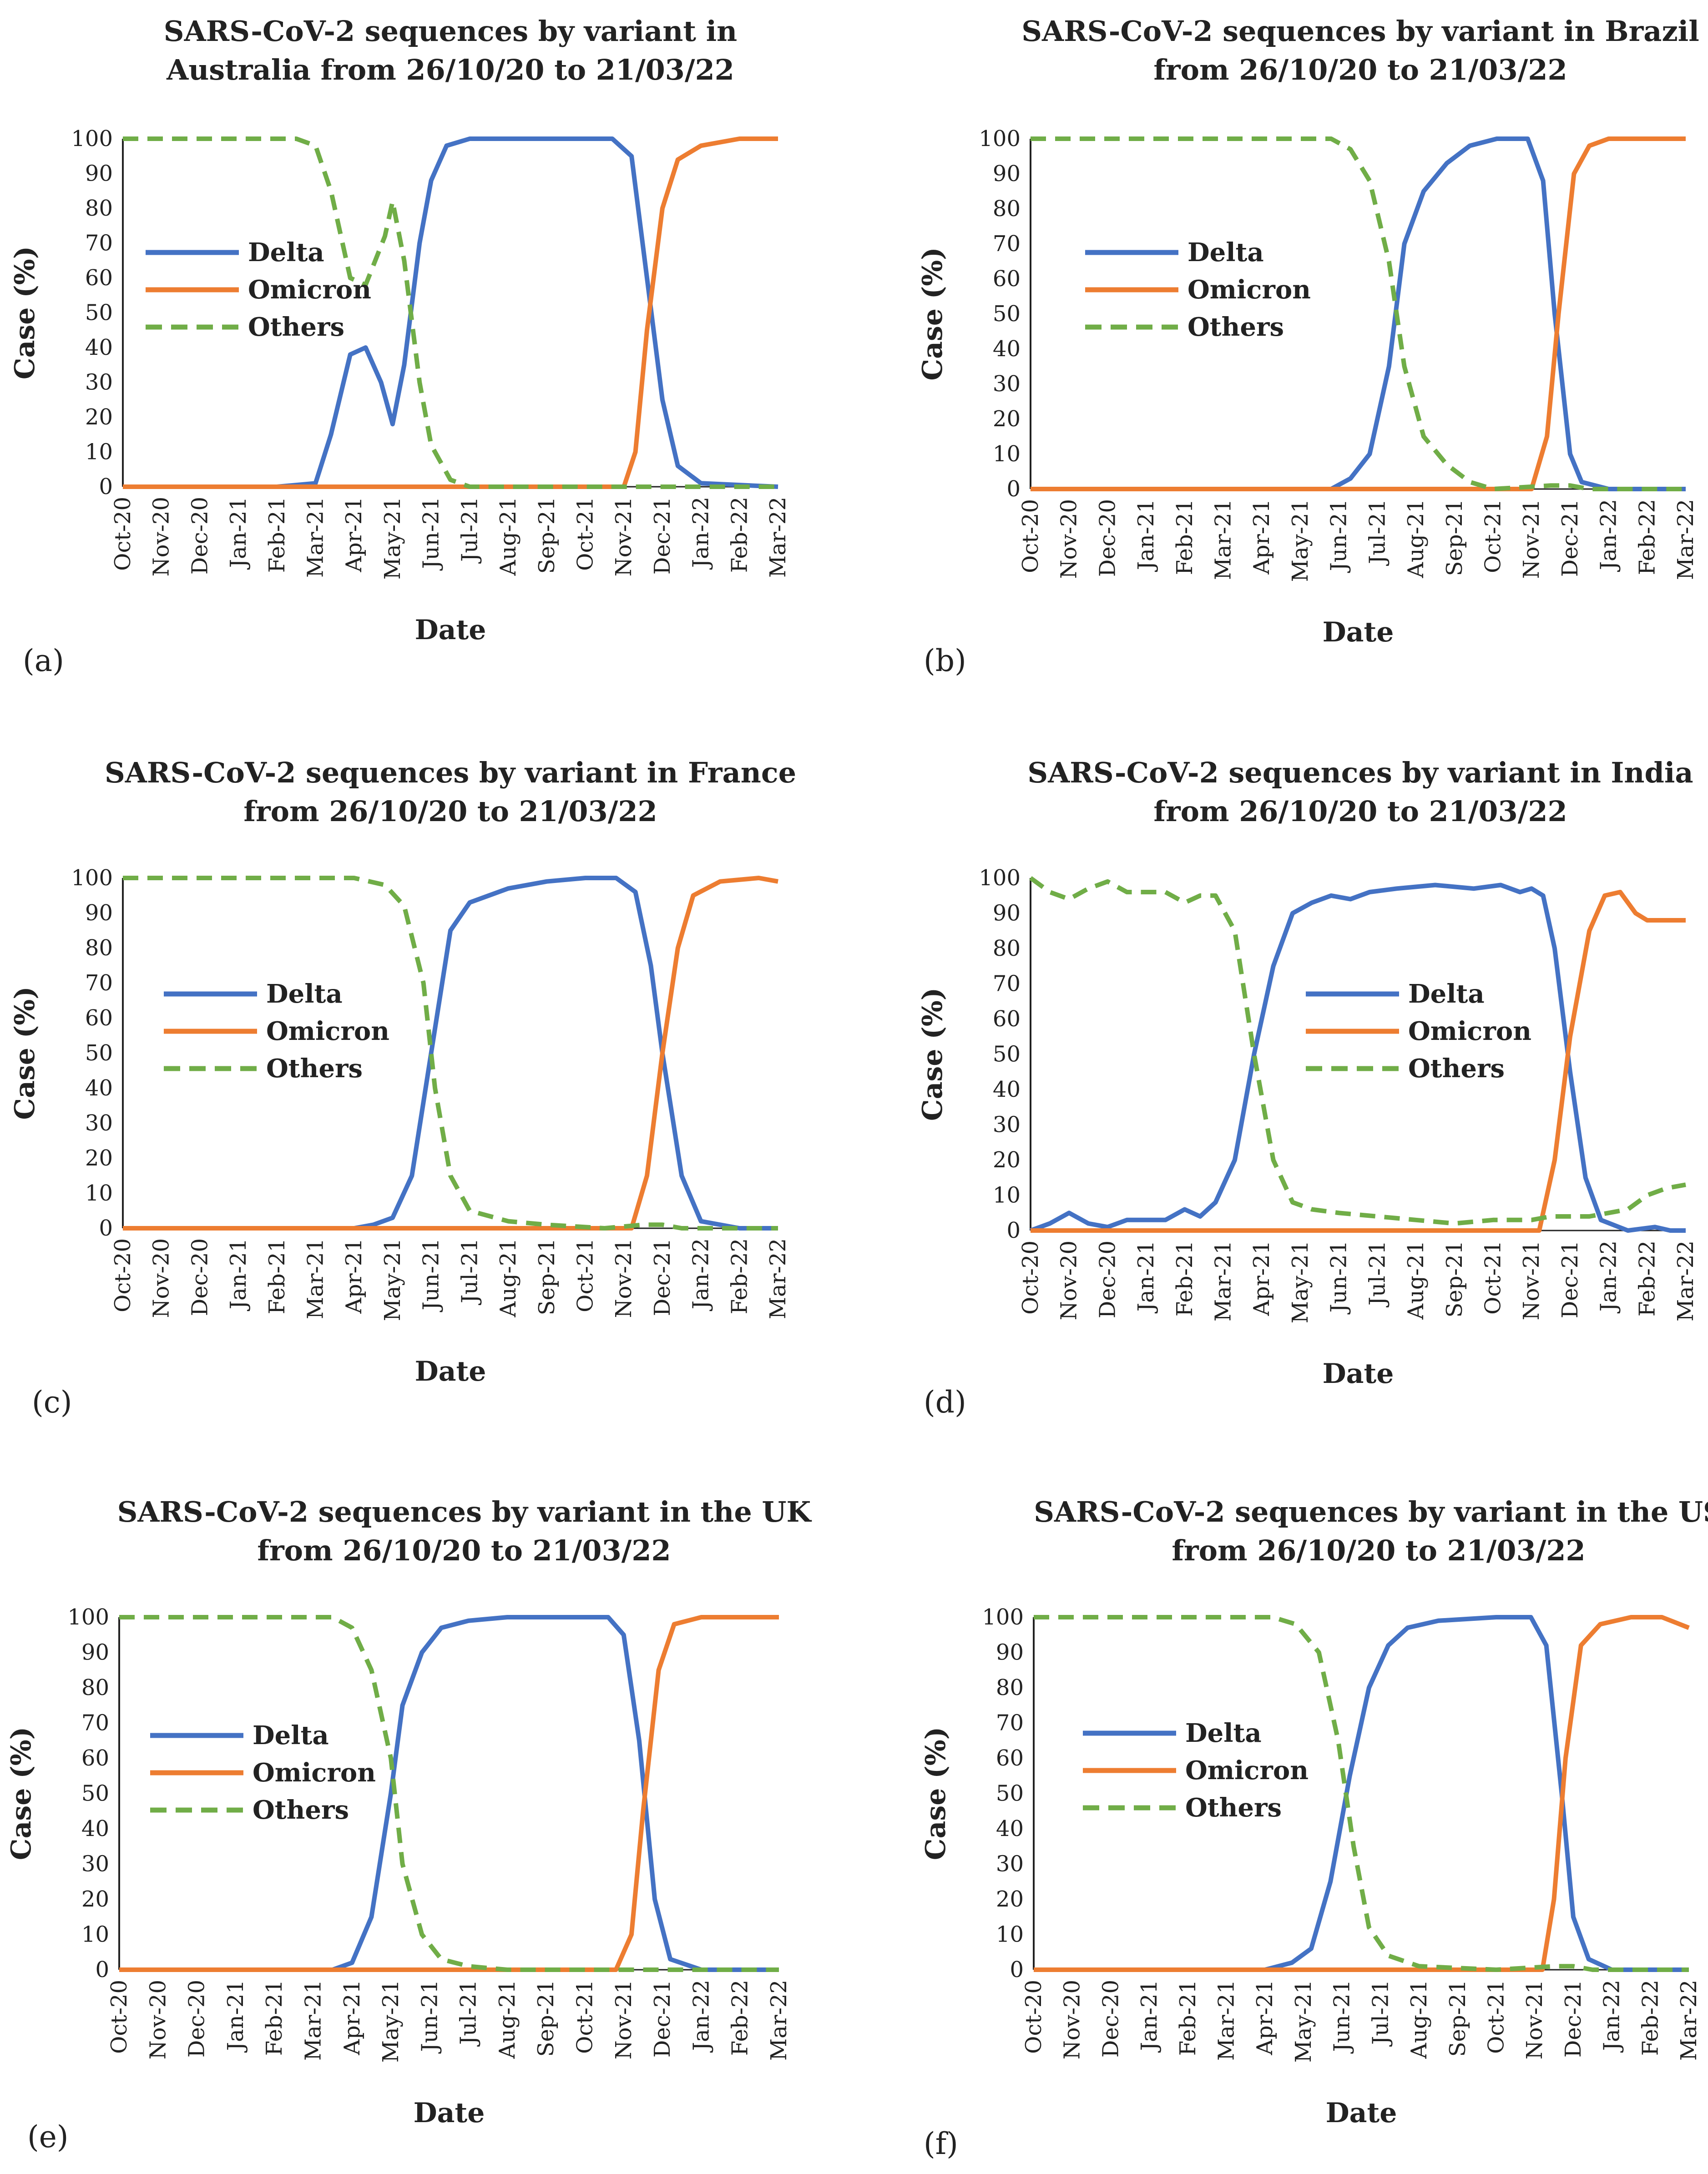 The width and height of the screenshot is (1708, 2174). Describe the element at coordinates (1185, 537) in the screenshot. I see `x-tick-label: Feb-21` at that location.